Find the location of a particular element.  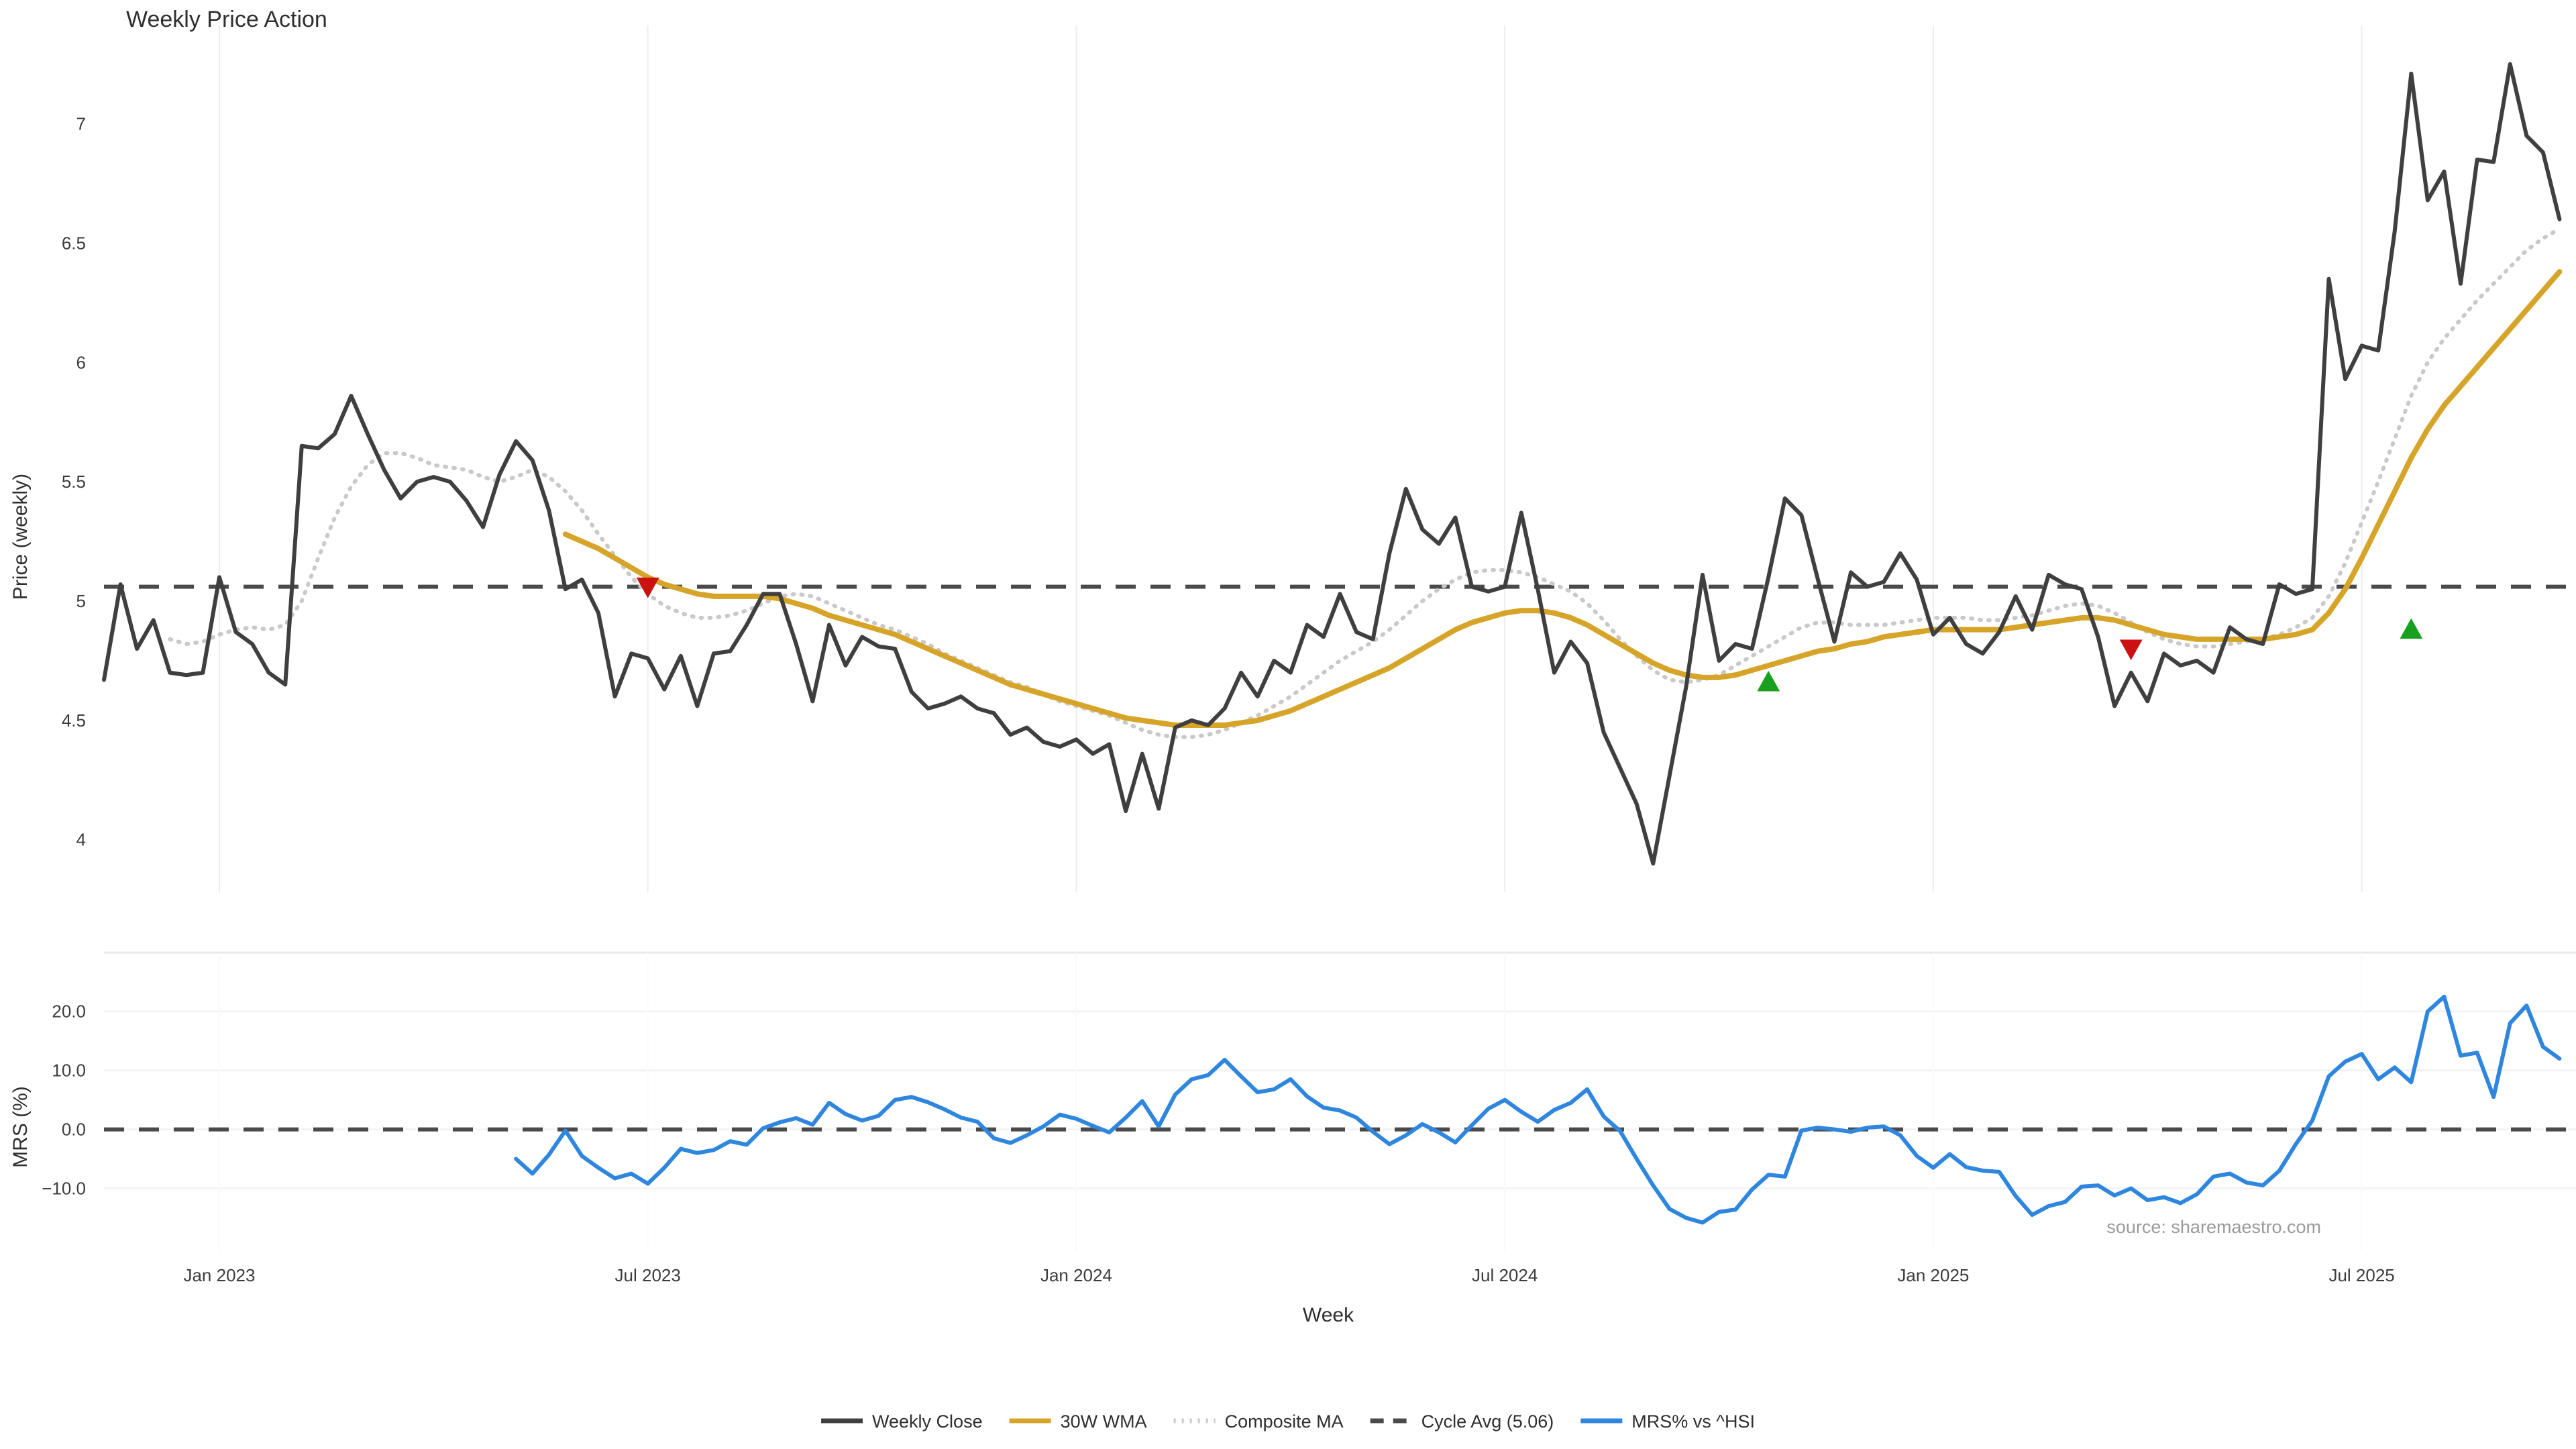

legend-item-3: Cycle Avg (5.06) is located at coordinates (1462, 1421).